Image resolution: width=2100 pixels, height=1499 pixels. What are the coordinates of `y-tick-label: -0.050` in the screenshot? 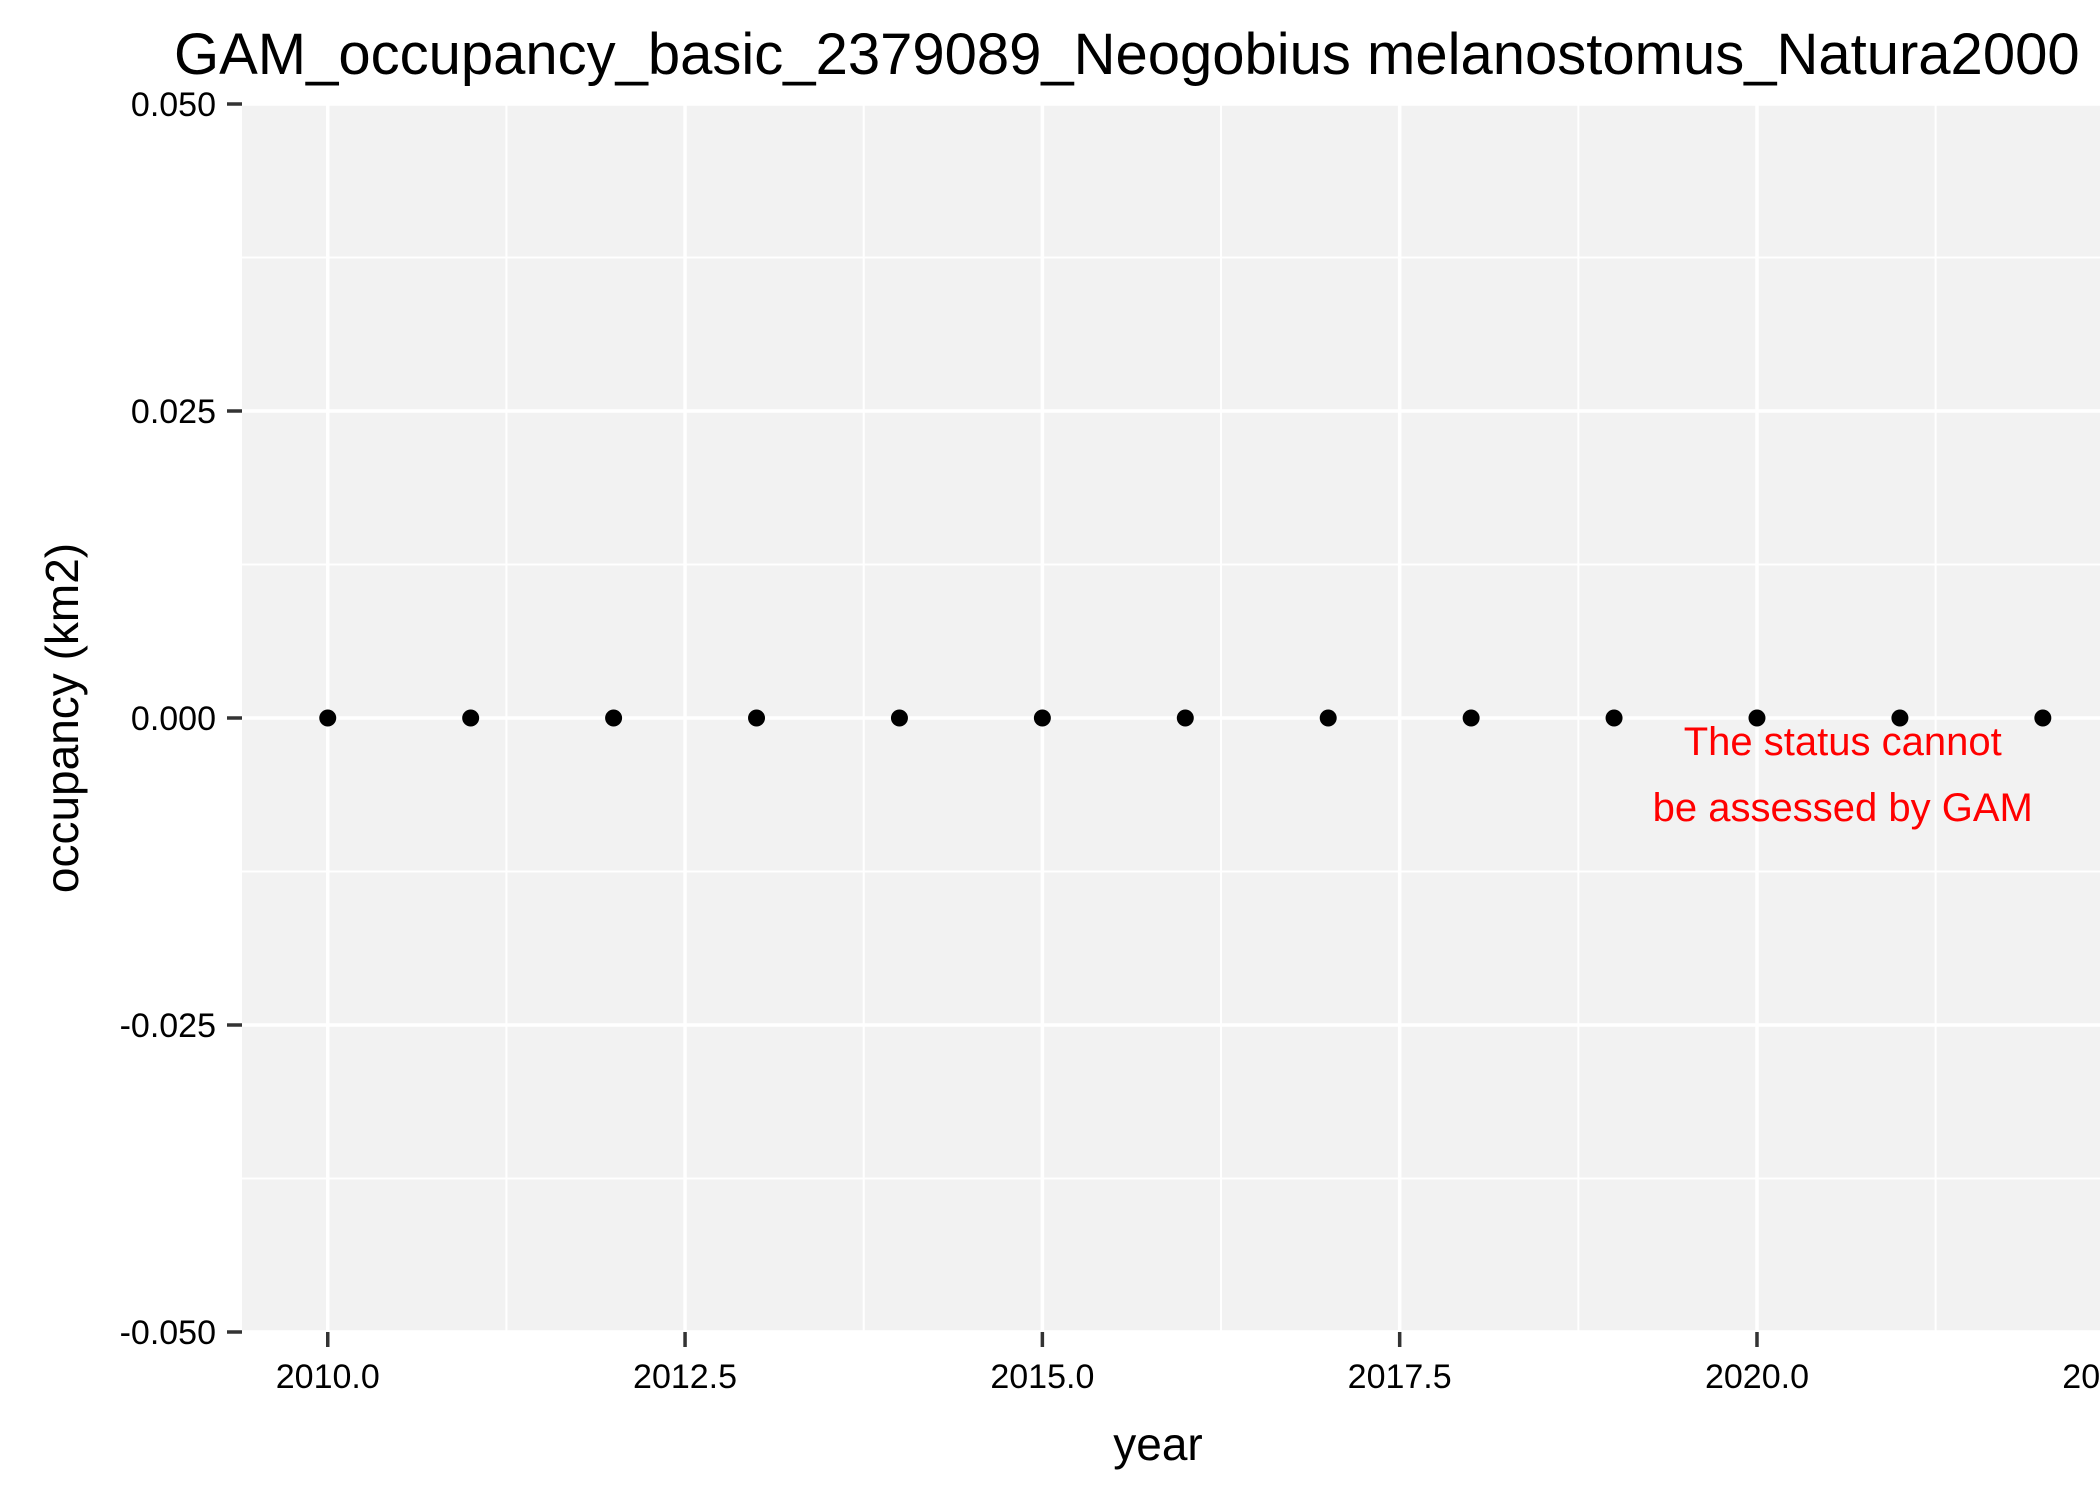 It's located at (168, 1333).